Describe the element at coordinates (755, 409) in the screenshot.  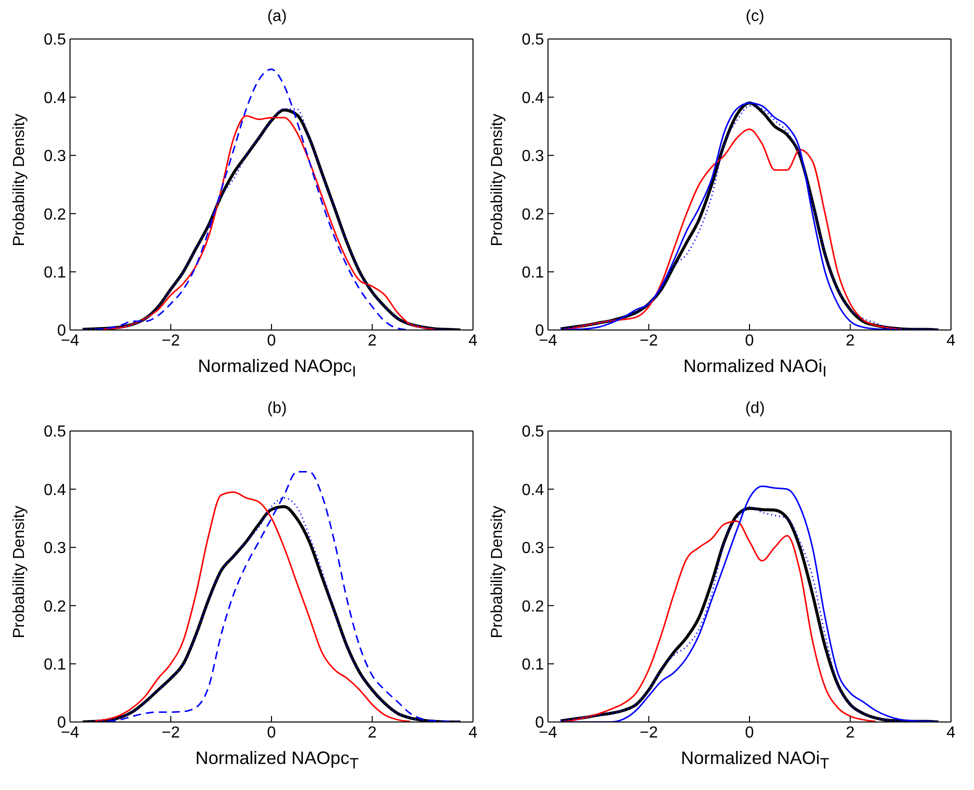
I see `chart-title: (d)` at that location.